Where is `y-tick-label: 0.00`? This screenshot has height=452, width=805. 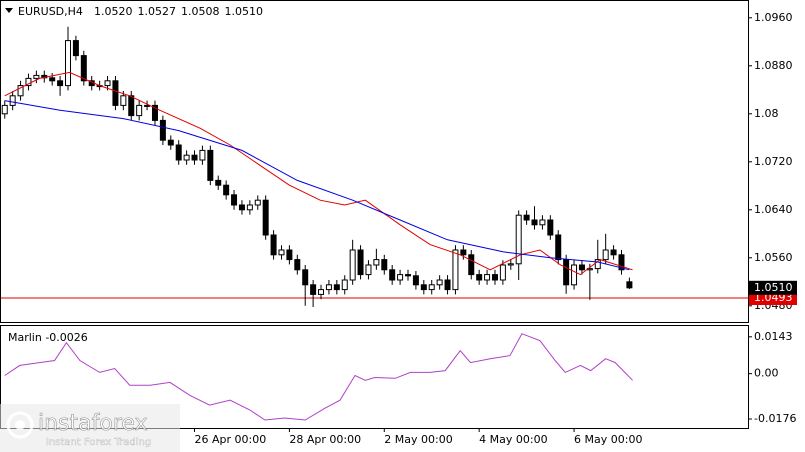
y-tick-label: 0.00 is located at coordinates (766, 373).